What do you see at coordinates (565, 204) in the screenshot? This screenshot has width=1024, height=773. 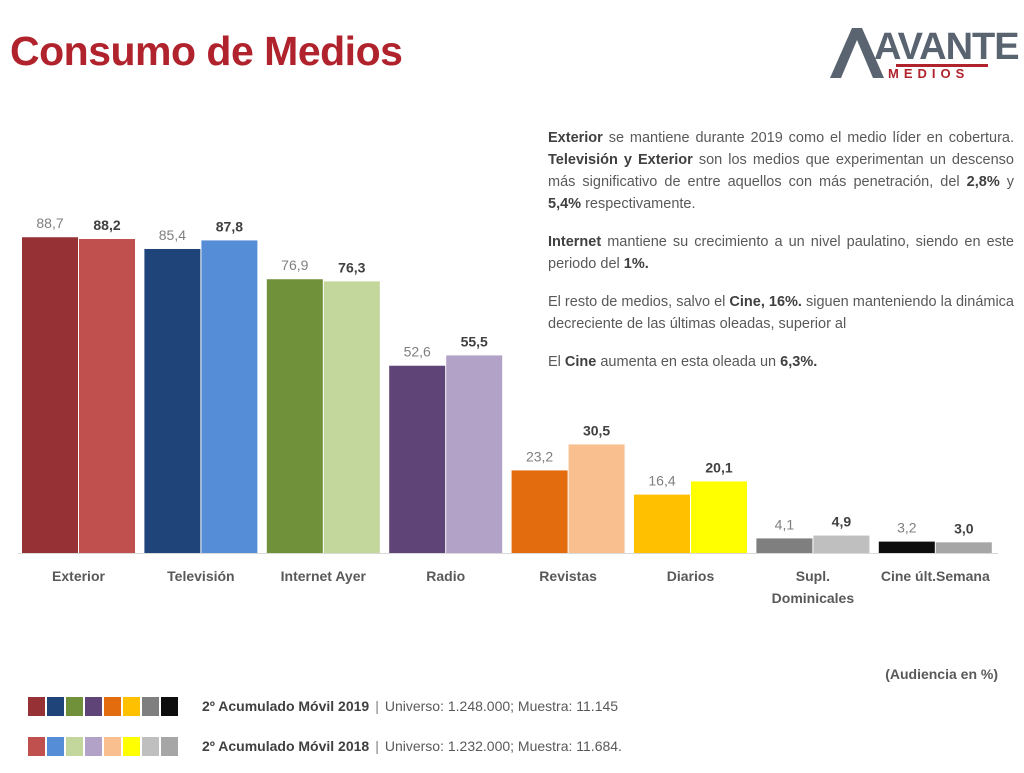 I see `commentary-bold: 5,4%` at bounding box center [565, 204].